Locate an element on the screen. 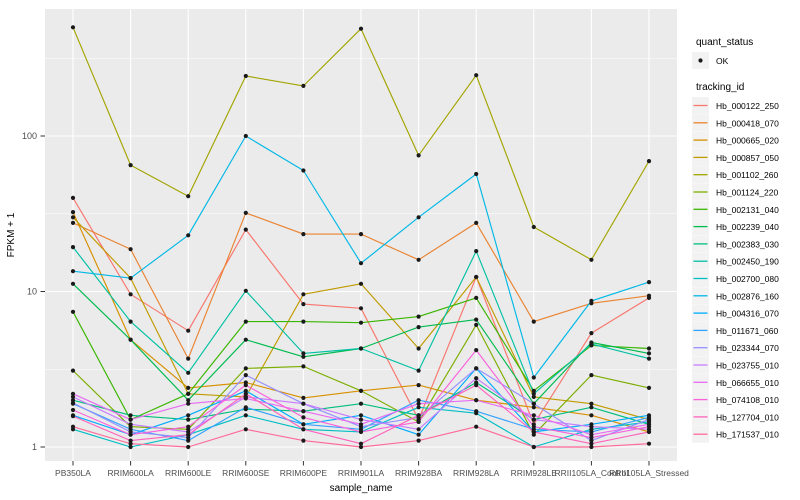 The image size is (800, 500). legend-label-ok: OK is located at coordinates (722, 61).